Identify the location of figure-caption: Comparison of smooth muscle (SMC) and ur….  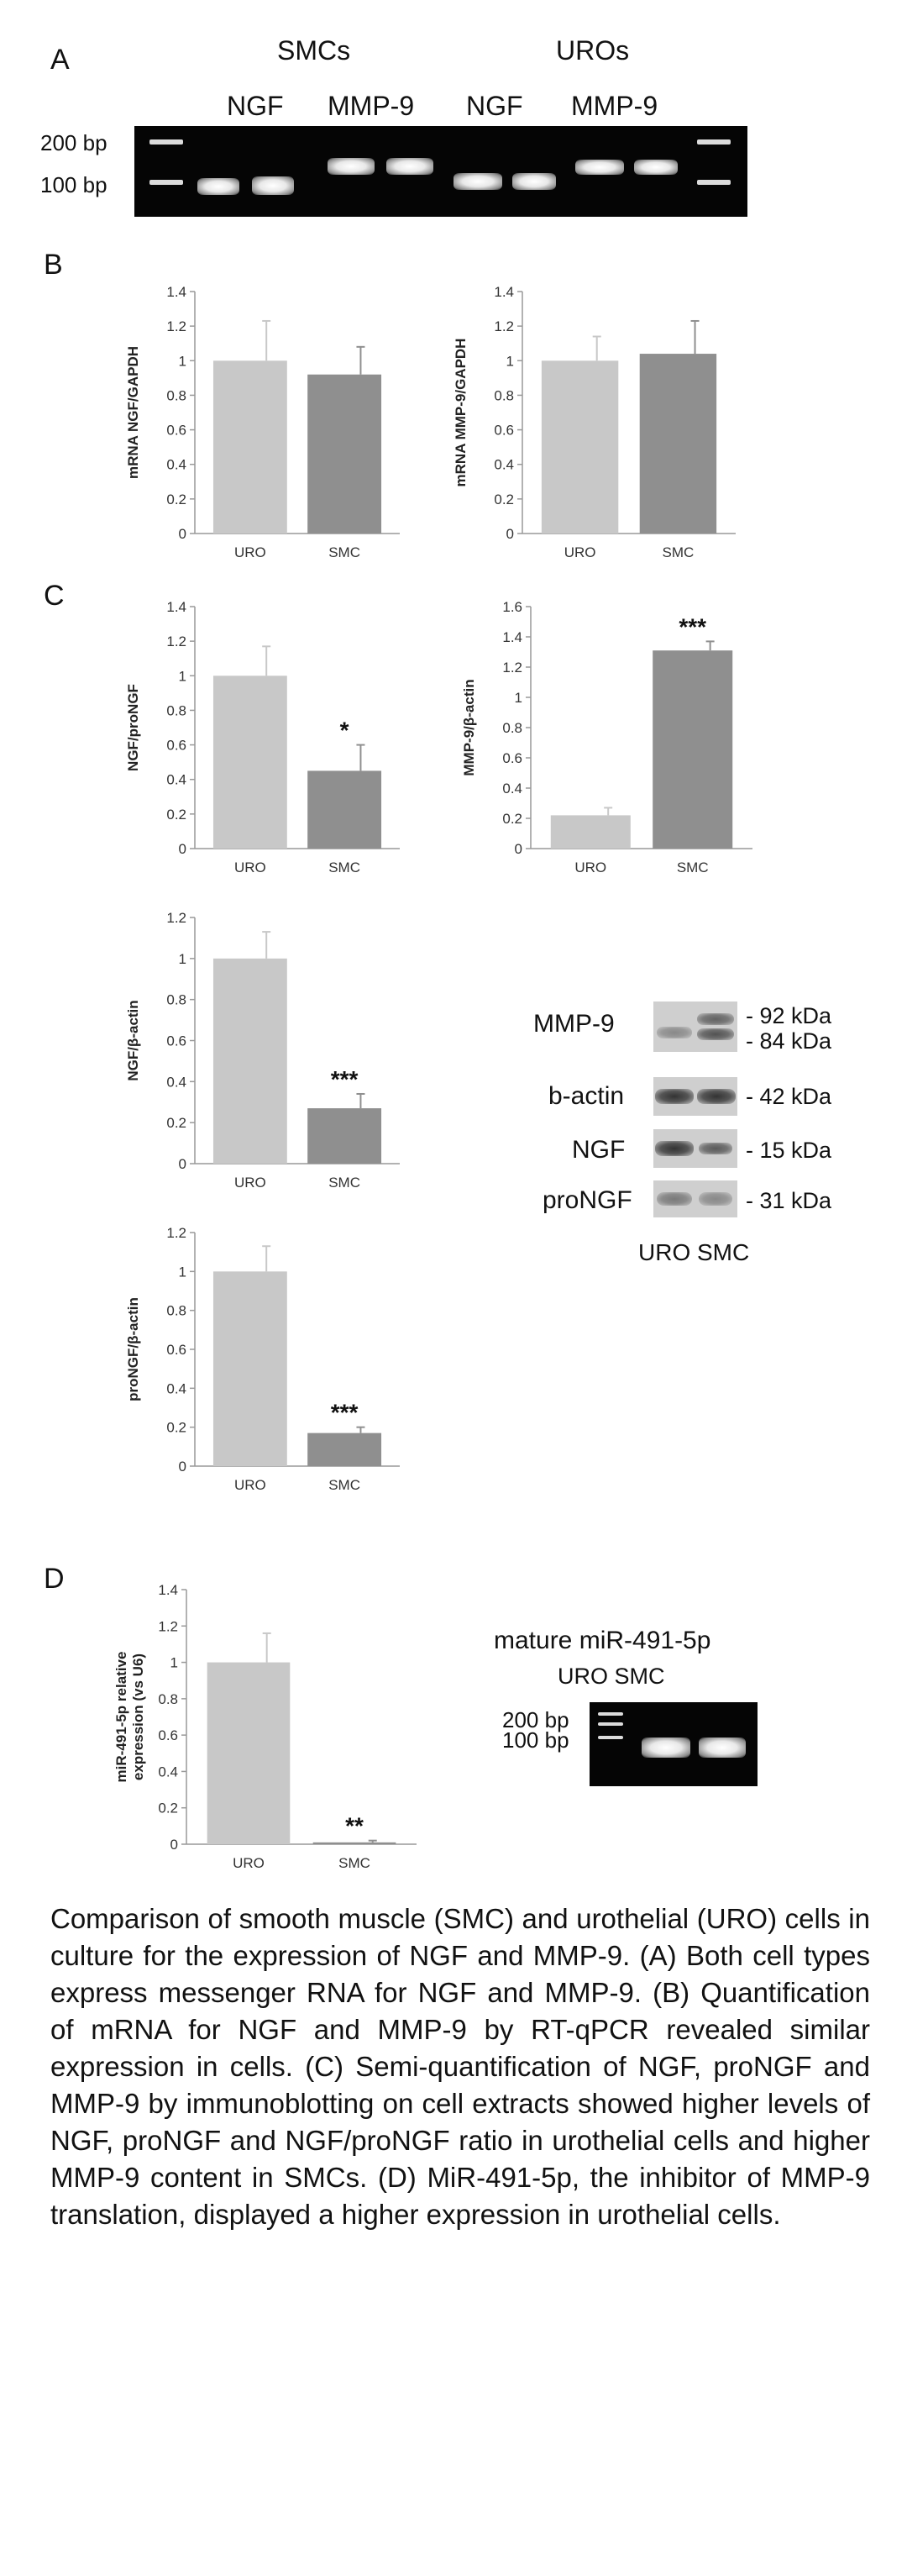
(460, 2066).